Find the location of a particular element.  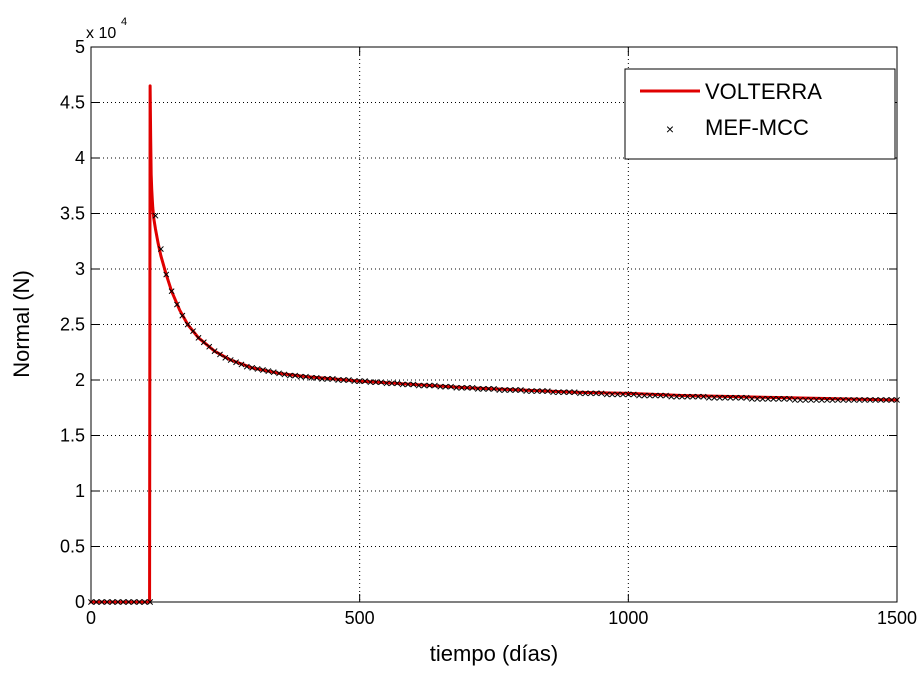

y-tick-label: 1 is located at coordinates (80, 491).